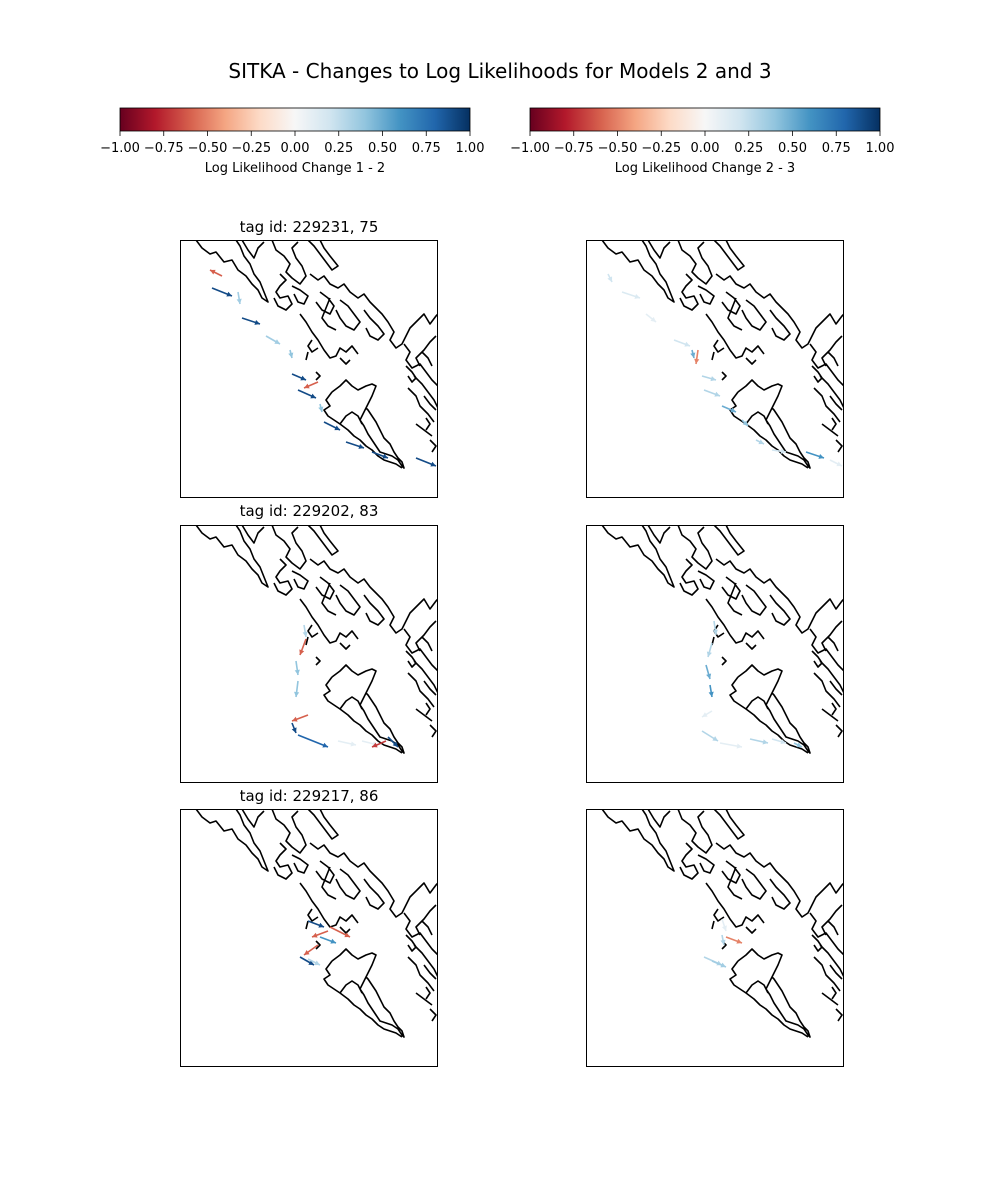 The height and width of the screenshot is (1200, 1000). I want to click on map-panel-r3-c2, so click(715, 938).